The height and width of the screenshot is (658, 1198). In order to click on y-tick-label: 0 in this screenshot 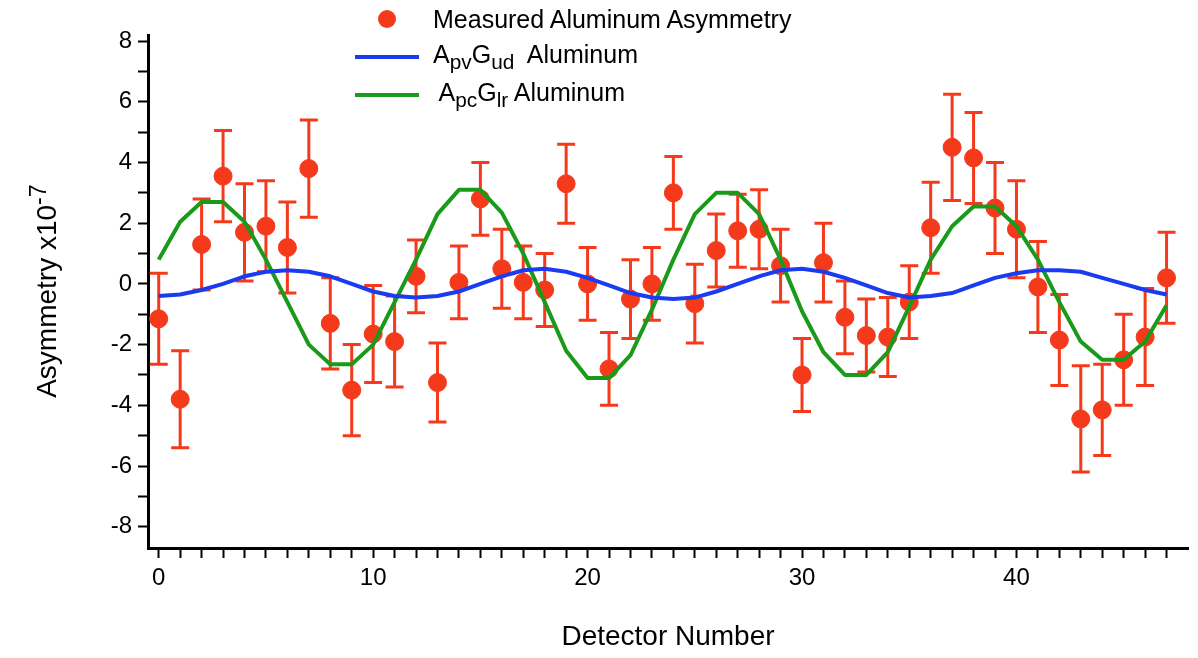, I will do `click(125, 282)`.